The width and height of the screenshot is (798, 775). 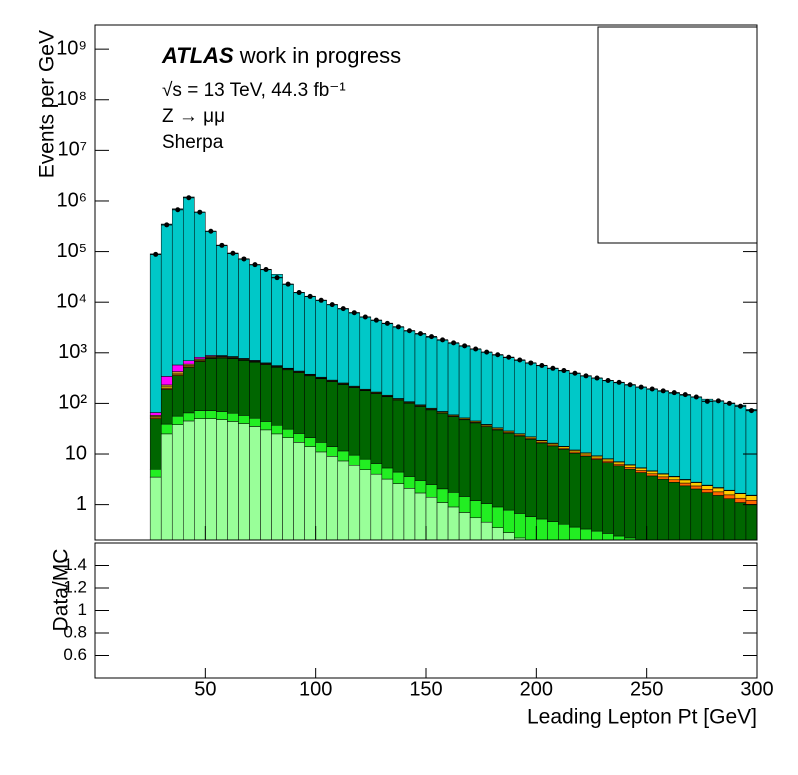 I want to click on y-tick-label: 1, so click(x=81, y=504).